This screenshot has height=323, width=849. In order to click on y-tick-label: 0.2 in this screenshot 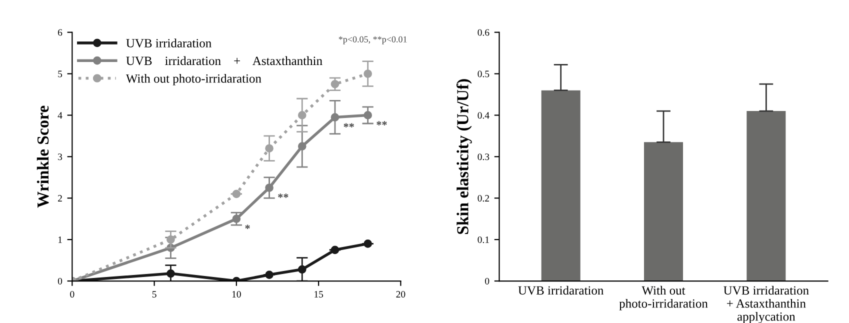, I will do `click(483, 198)`.